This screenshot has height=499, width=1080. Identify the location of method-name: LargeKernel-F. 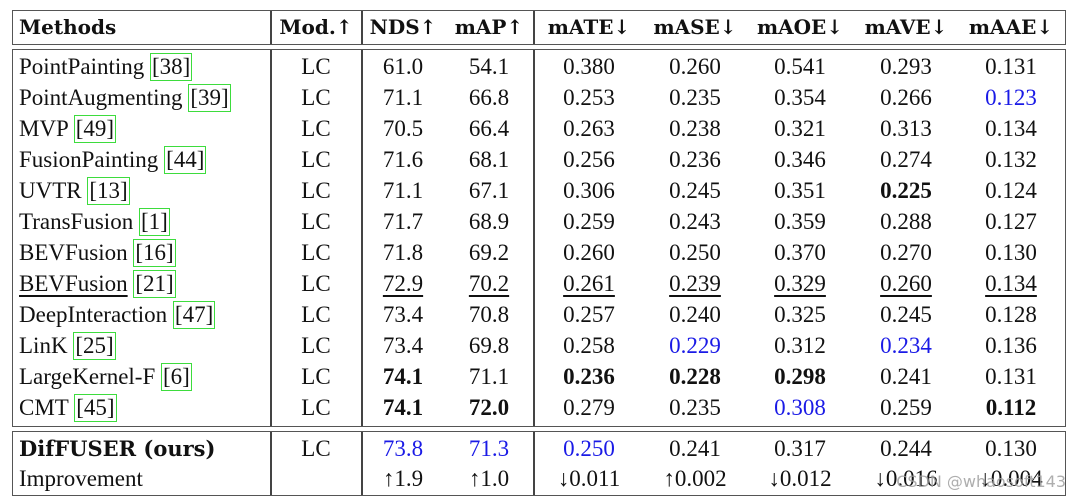
(87, 376).